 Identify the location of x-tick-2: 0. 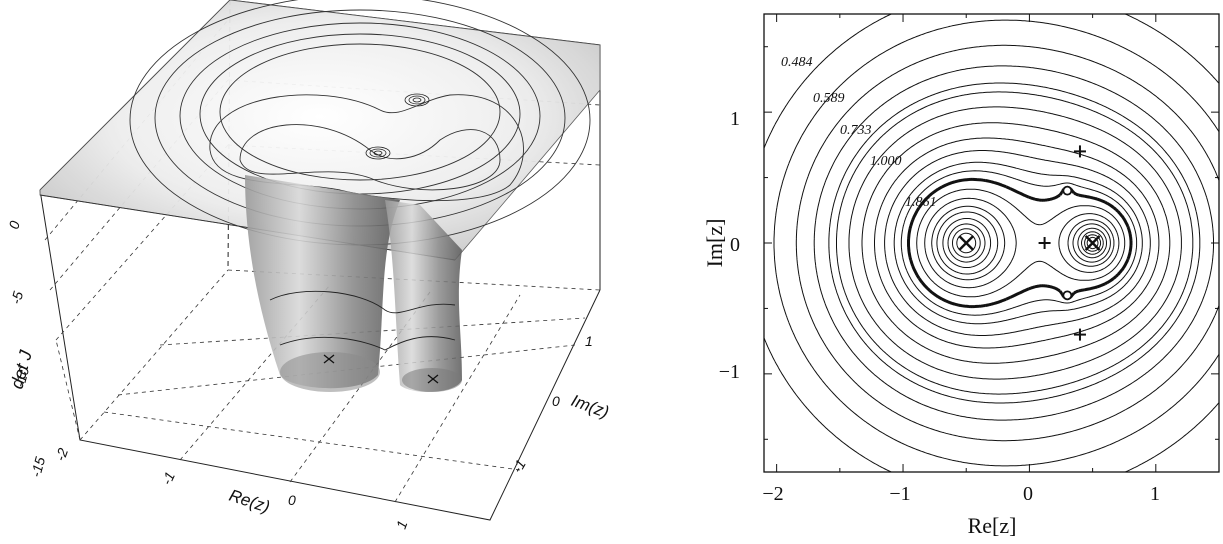
(292, 500).